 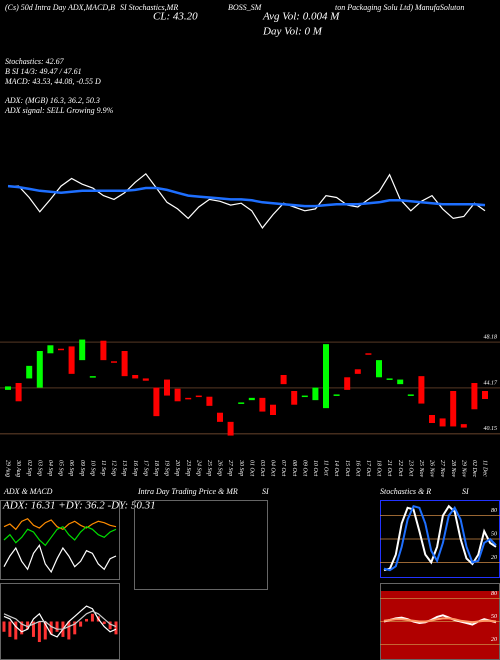 What do you see at coordinates (494, 558) in the screenshot?
I see `y-tick-label: 20` at bounding box center [494, 558].